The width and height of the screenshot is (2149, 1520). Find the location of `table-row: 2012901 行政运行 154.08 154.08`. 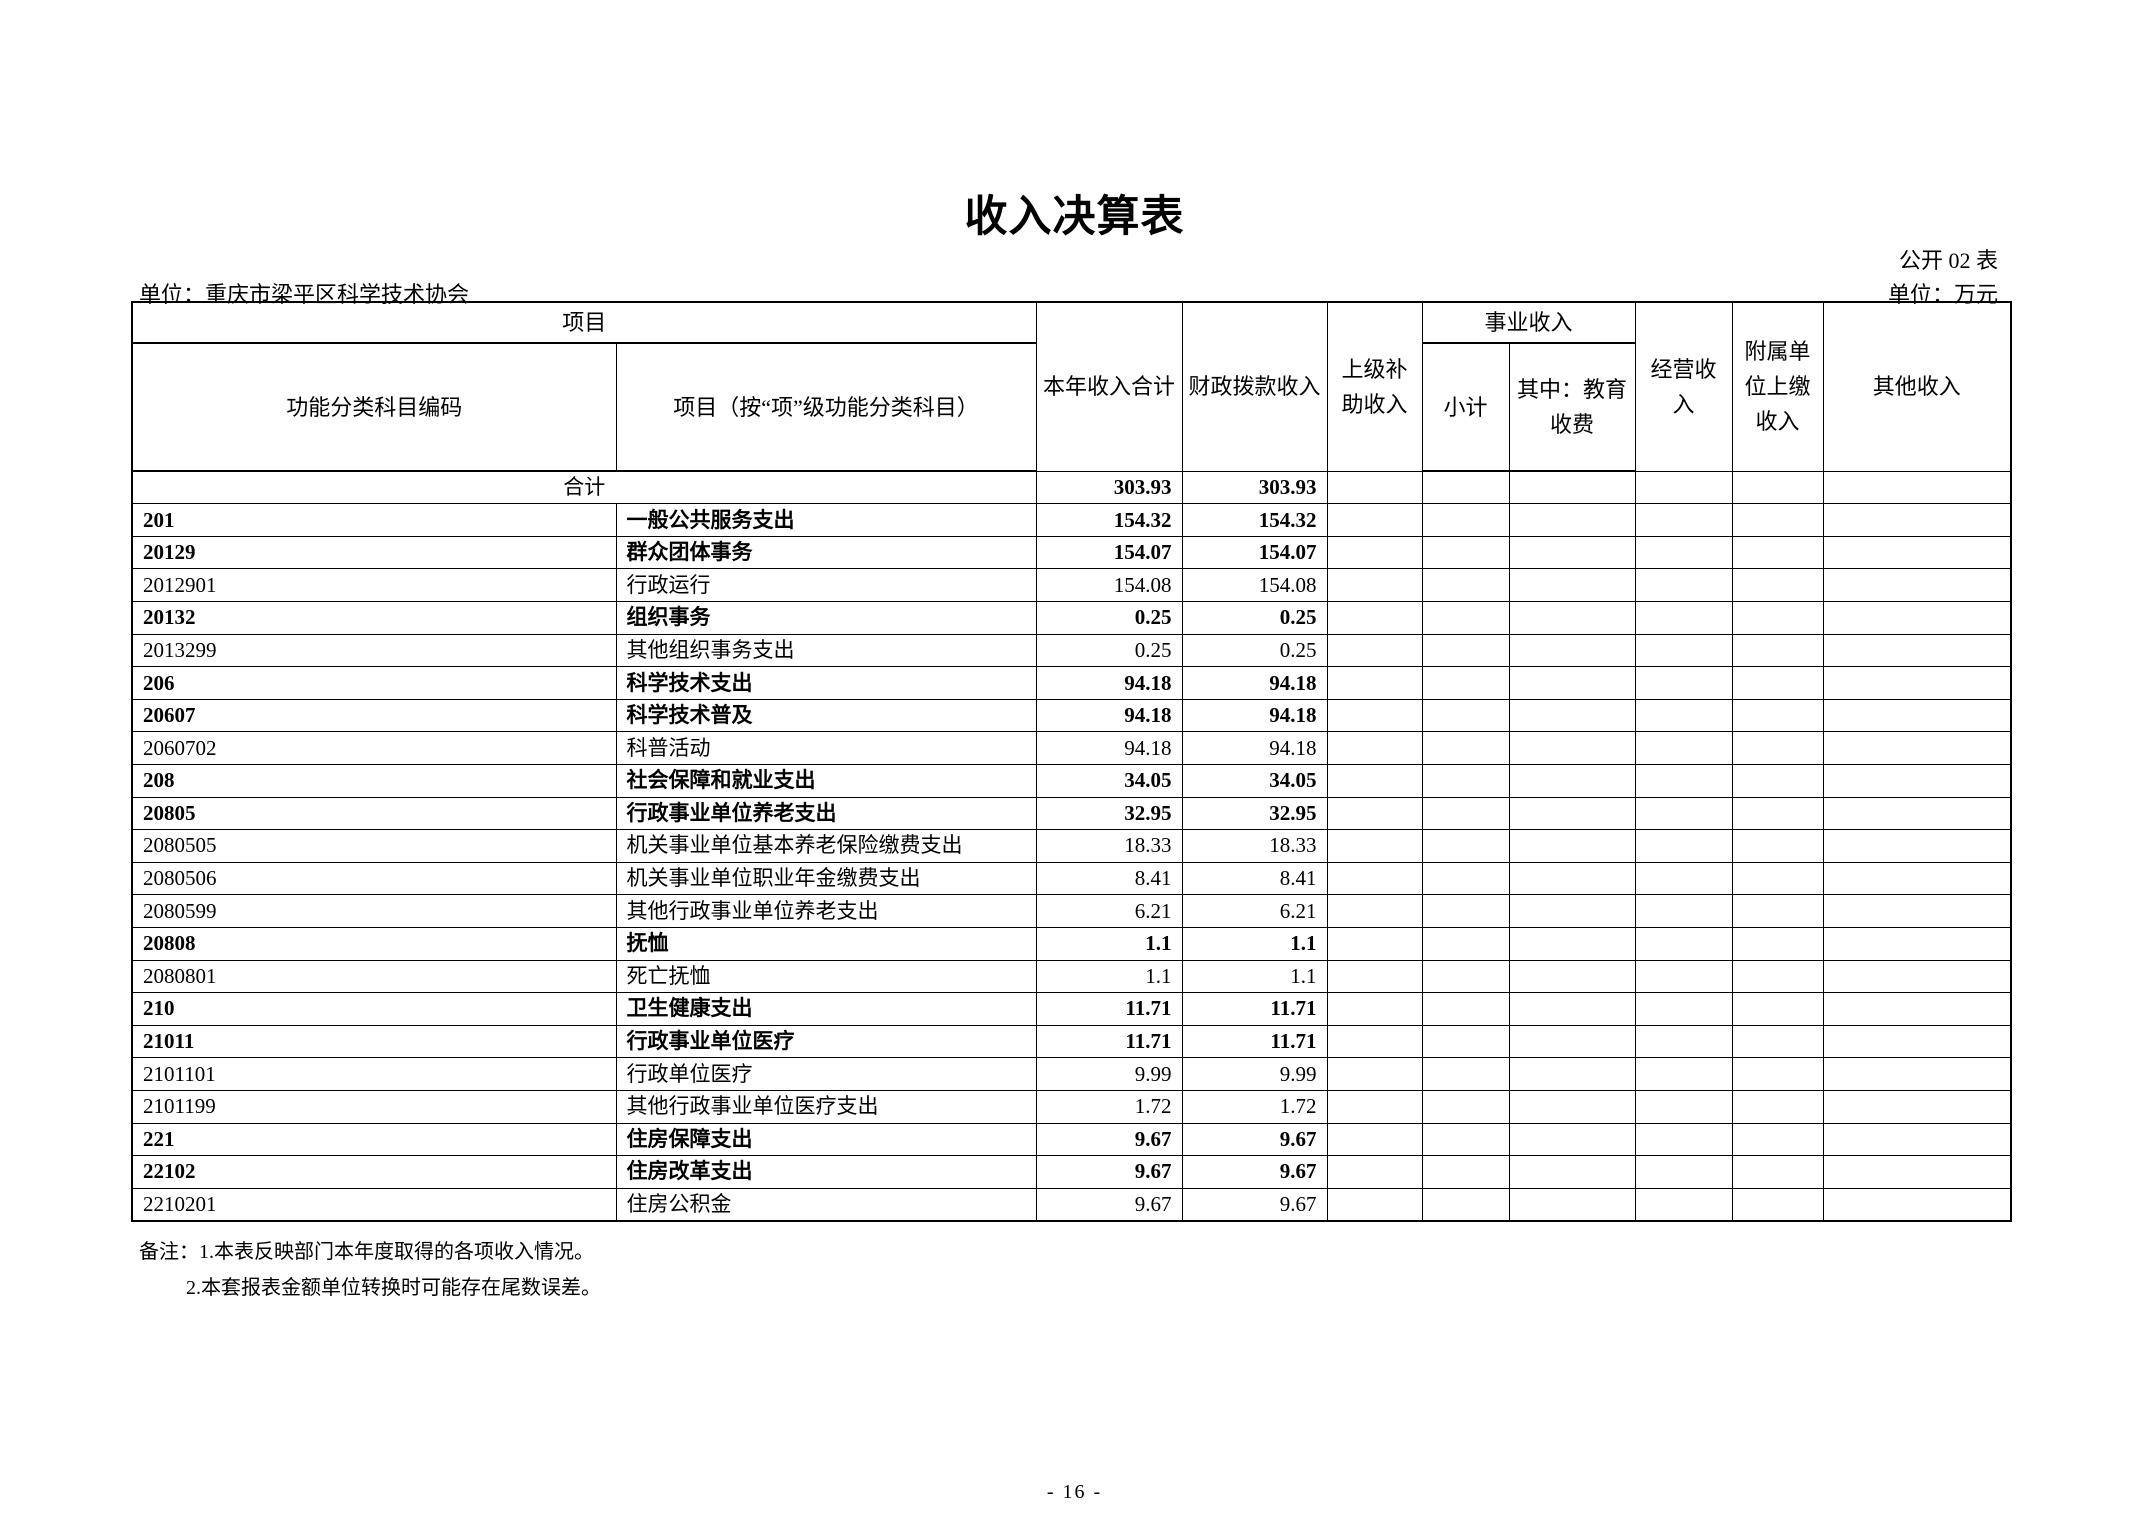

table-row: 2012901 行政运行 154.08 154.08 is located at coordinates (1071, 585).